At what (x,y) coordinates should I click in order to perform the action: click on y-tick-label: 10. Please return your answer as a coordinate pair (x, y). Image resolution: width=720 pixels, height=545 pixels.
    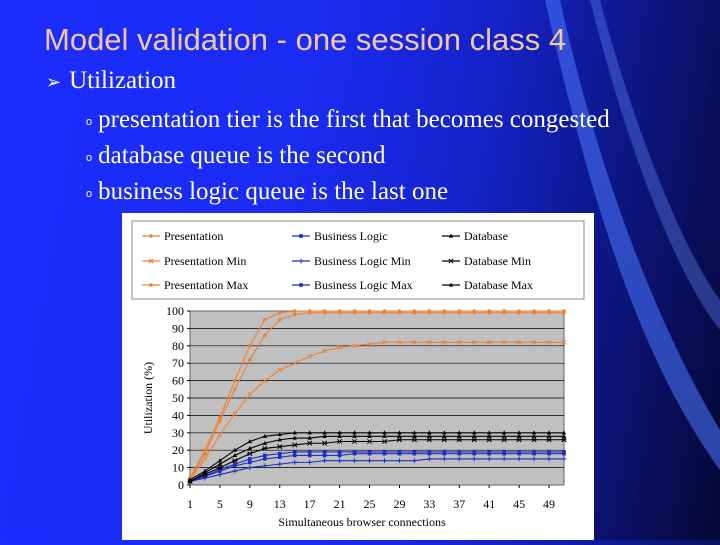
    Looking at the image, I should click on (178, 468).